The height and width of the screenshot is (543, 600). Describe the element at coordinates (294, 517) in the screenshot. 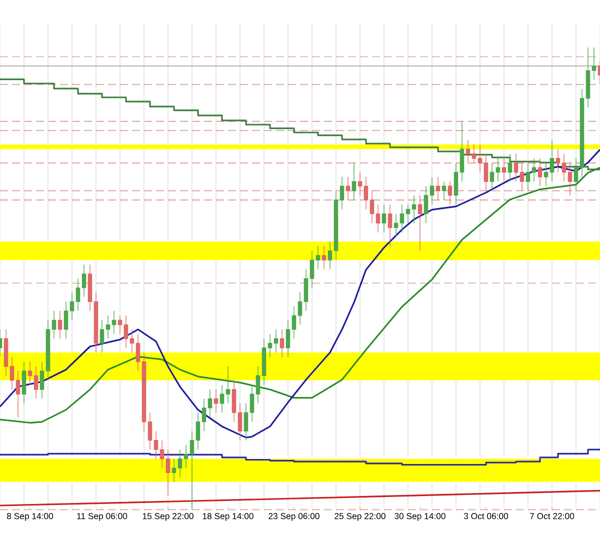

I see `x-tick-label: 23 Sep 06:00` at that location.